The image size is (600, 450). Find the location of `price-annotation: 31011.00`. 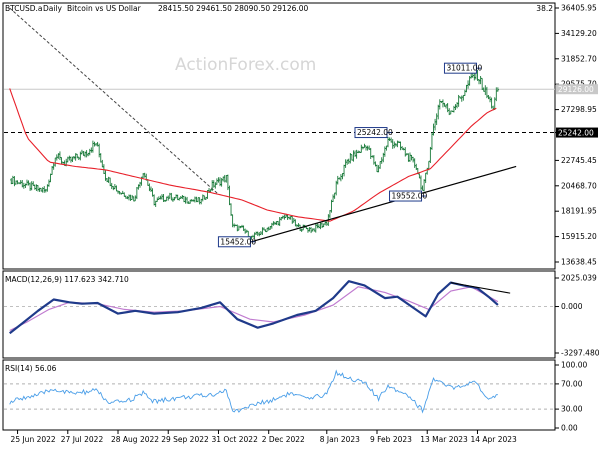

price-annotation: 31011.00 is located at coordinates (462, 68).